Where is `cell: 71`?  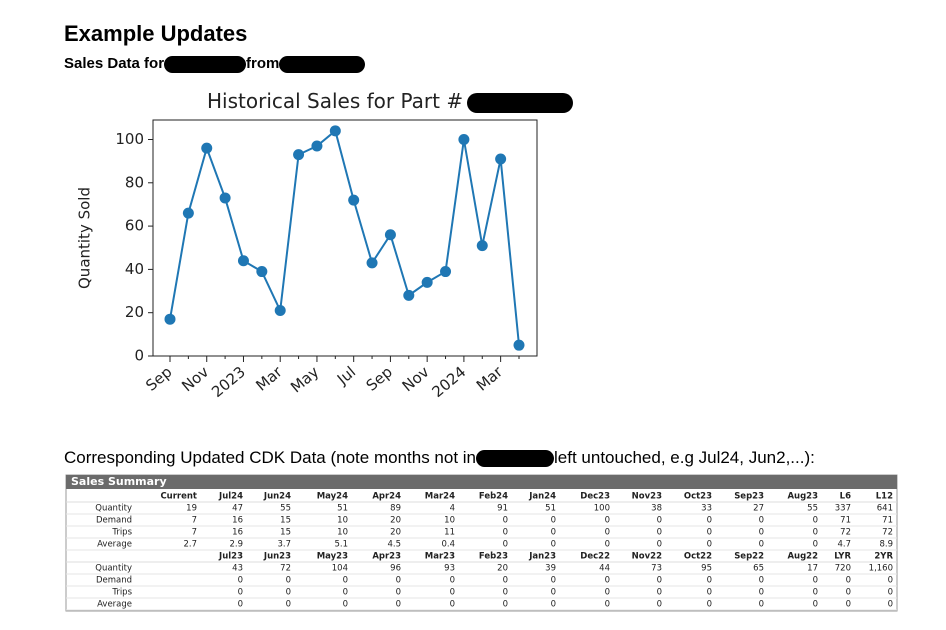
cell: 71 is located at coordinates (845, 521).